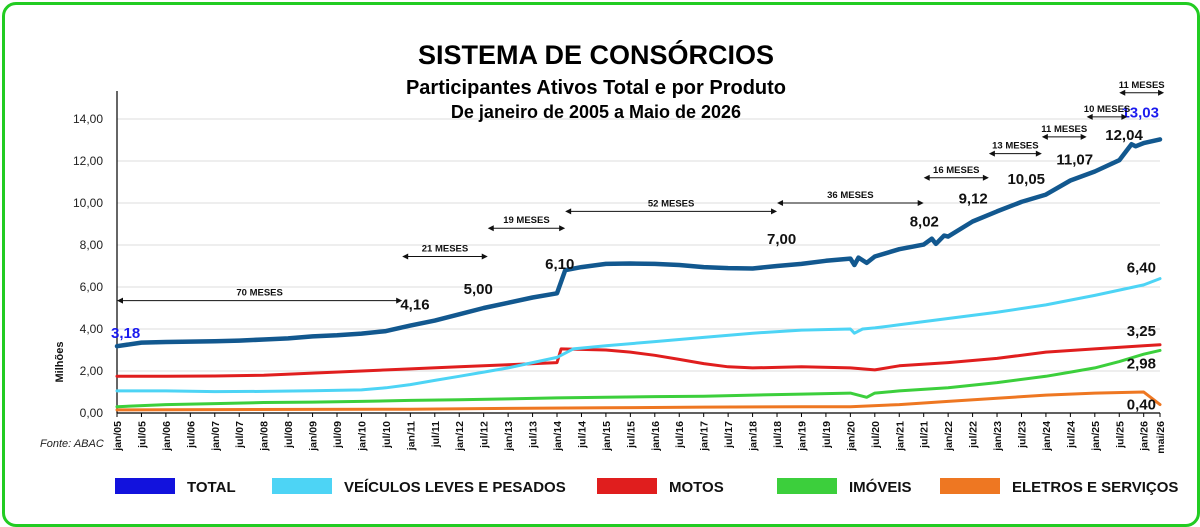 Image resolution: width=1200 pixels, height=527 pixels. I want to click on y-tick-label: 8,00, so click(92, 245).